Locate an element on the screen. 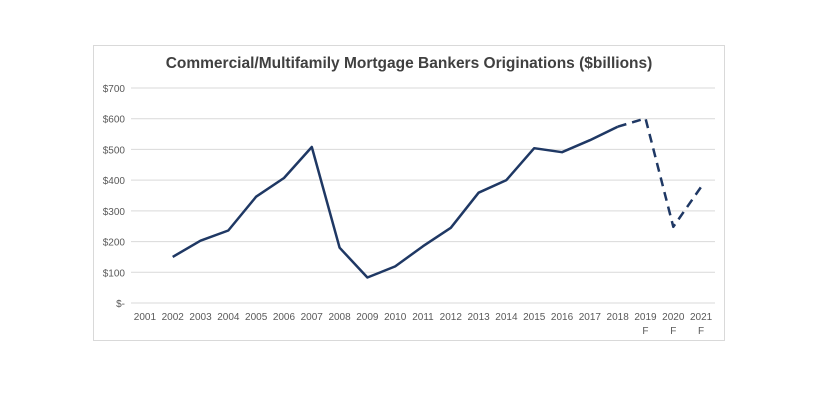  x-tick-label: 2007 is located at coordinates (312, 317).